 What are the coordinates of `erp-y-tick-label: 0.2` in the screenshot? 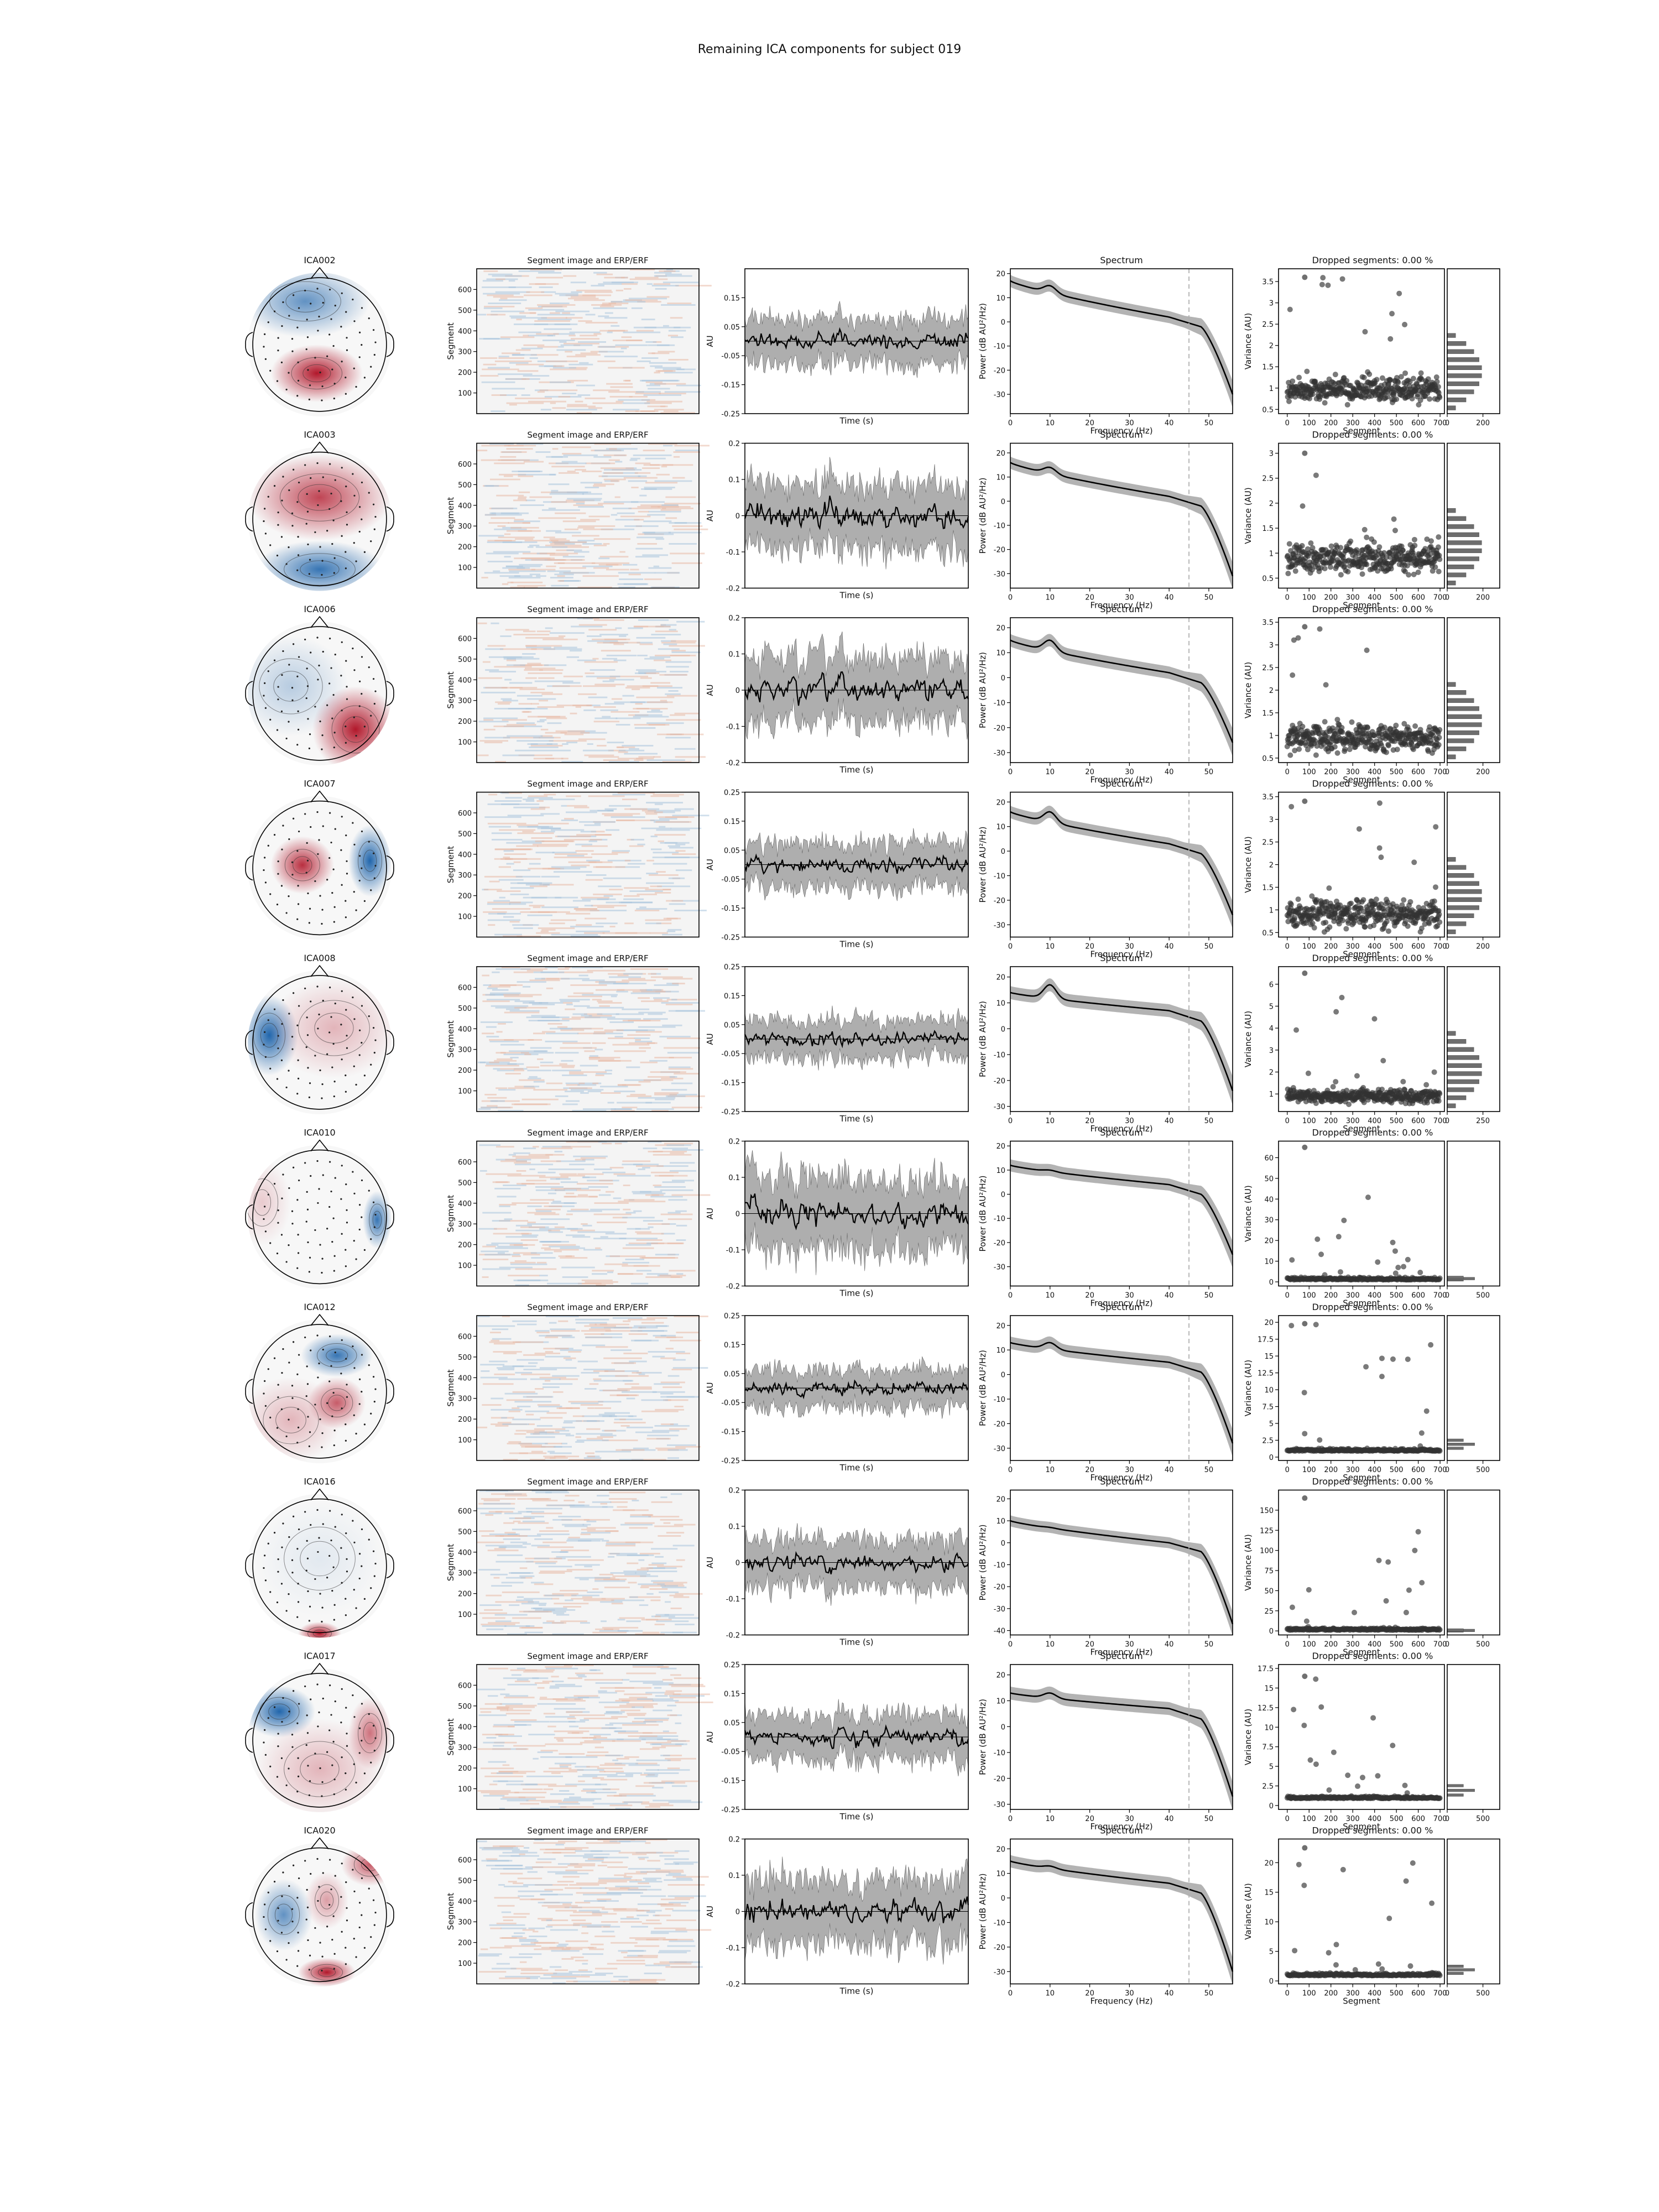 It's located at (734, 619).